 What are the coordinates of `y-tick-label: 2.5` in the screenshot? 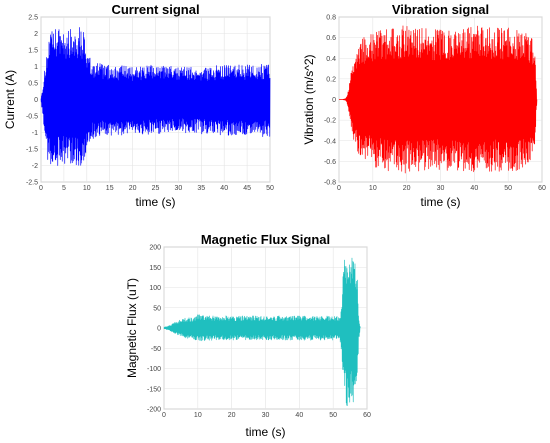 It's located at (33, 18).